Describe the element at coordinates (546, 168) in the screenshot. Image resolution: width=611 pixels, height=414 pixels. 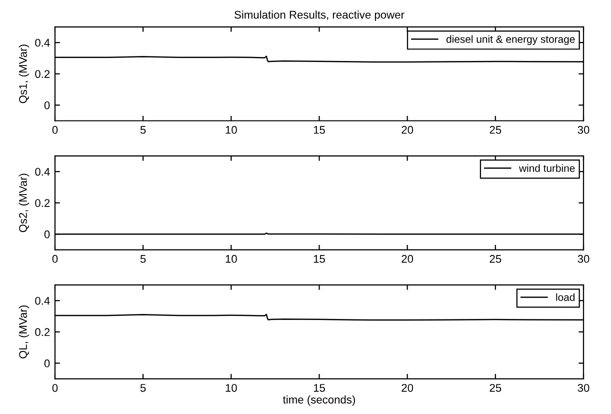
I see `legend-label: wind turbine` at that location.